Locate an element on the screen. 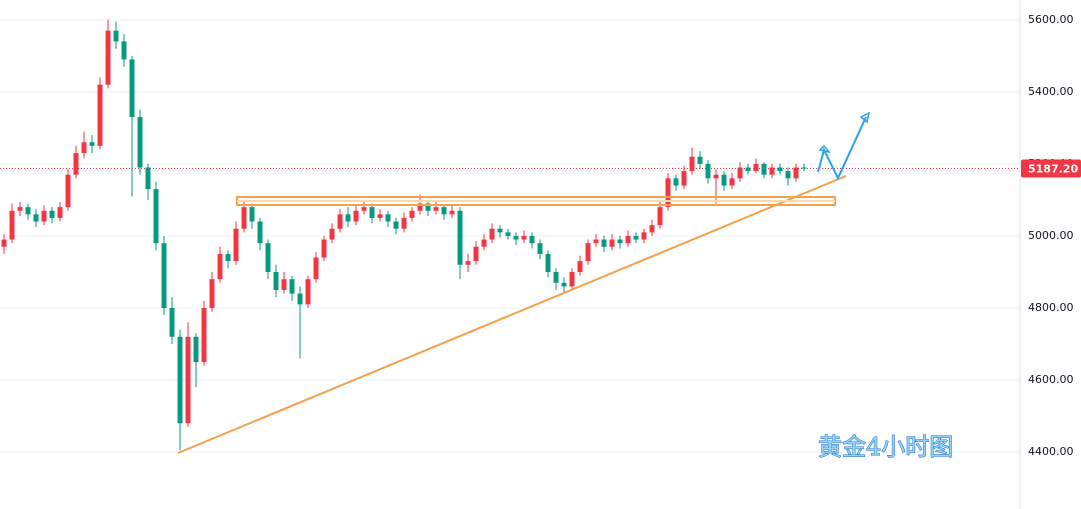 Image resolution: width=1081 pixels, height=509 pixels. y-tick-label: 5600.00 is located at coordinates (1051, 19).